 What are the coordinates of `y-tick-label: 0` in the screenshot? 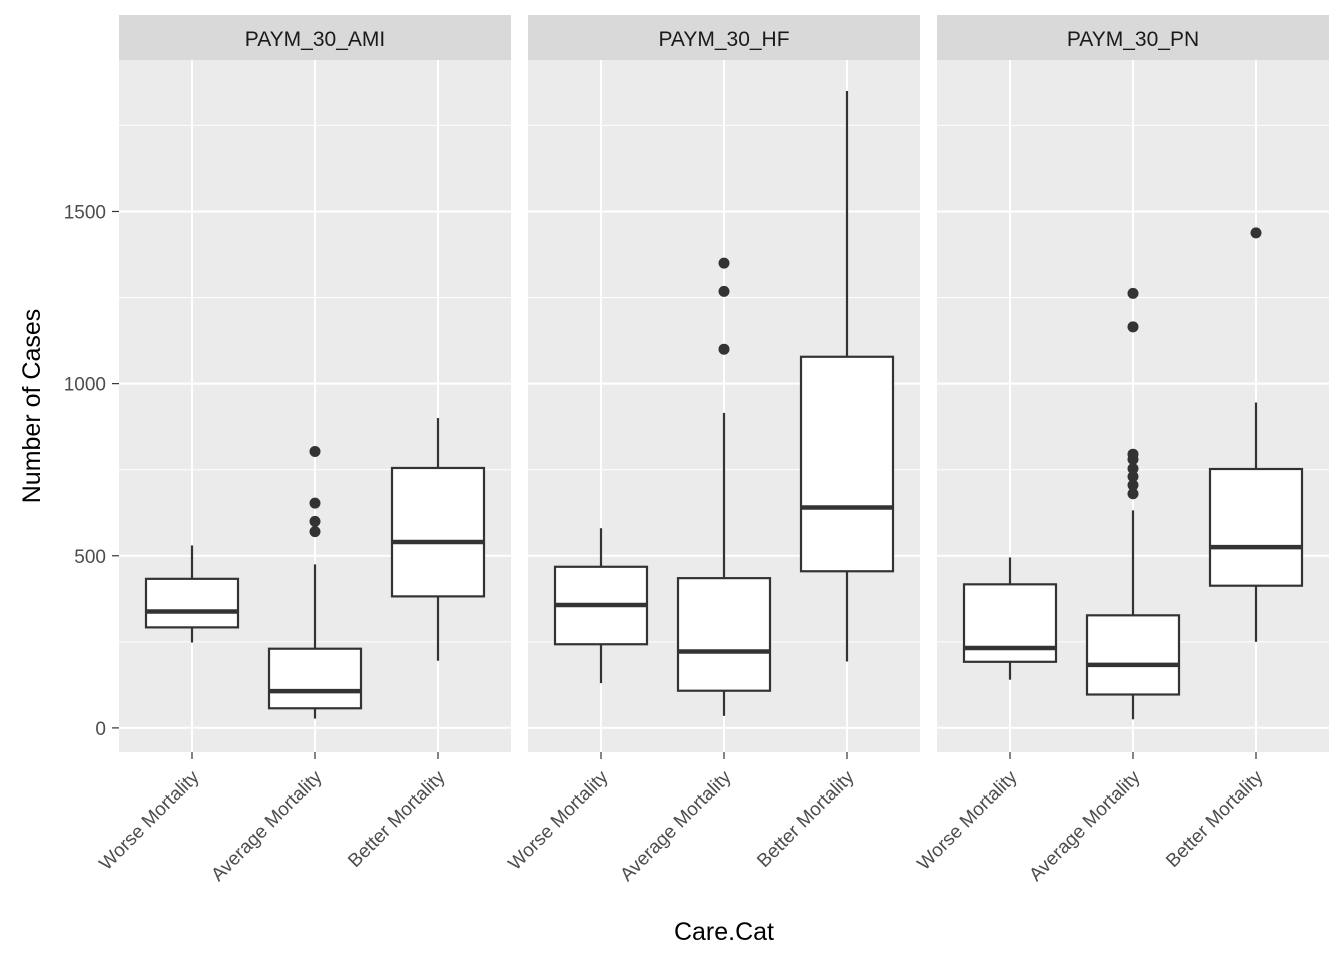 It's located at (100, 729).